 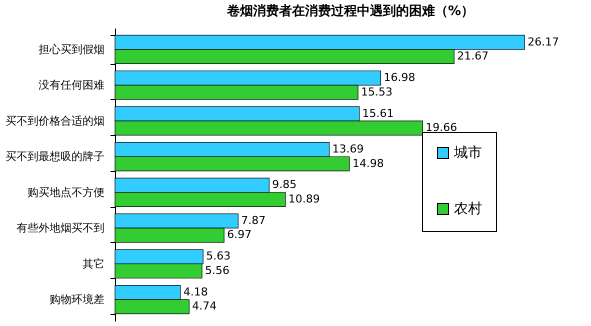 What do you see at coordinates (55, 121) in the screenshot?
I see `y-tick-label: 买不到价格合适的烟` at bounding box center [55, 121].